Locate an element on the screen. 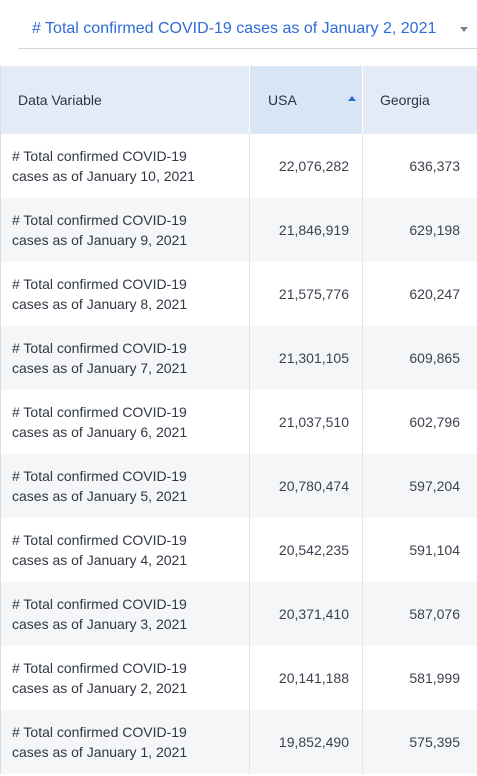 The width and height of the screenshot is (477, 776). cell-georgia-value: 636,373 is located at coordinates (419, 166).